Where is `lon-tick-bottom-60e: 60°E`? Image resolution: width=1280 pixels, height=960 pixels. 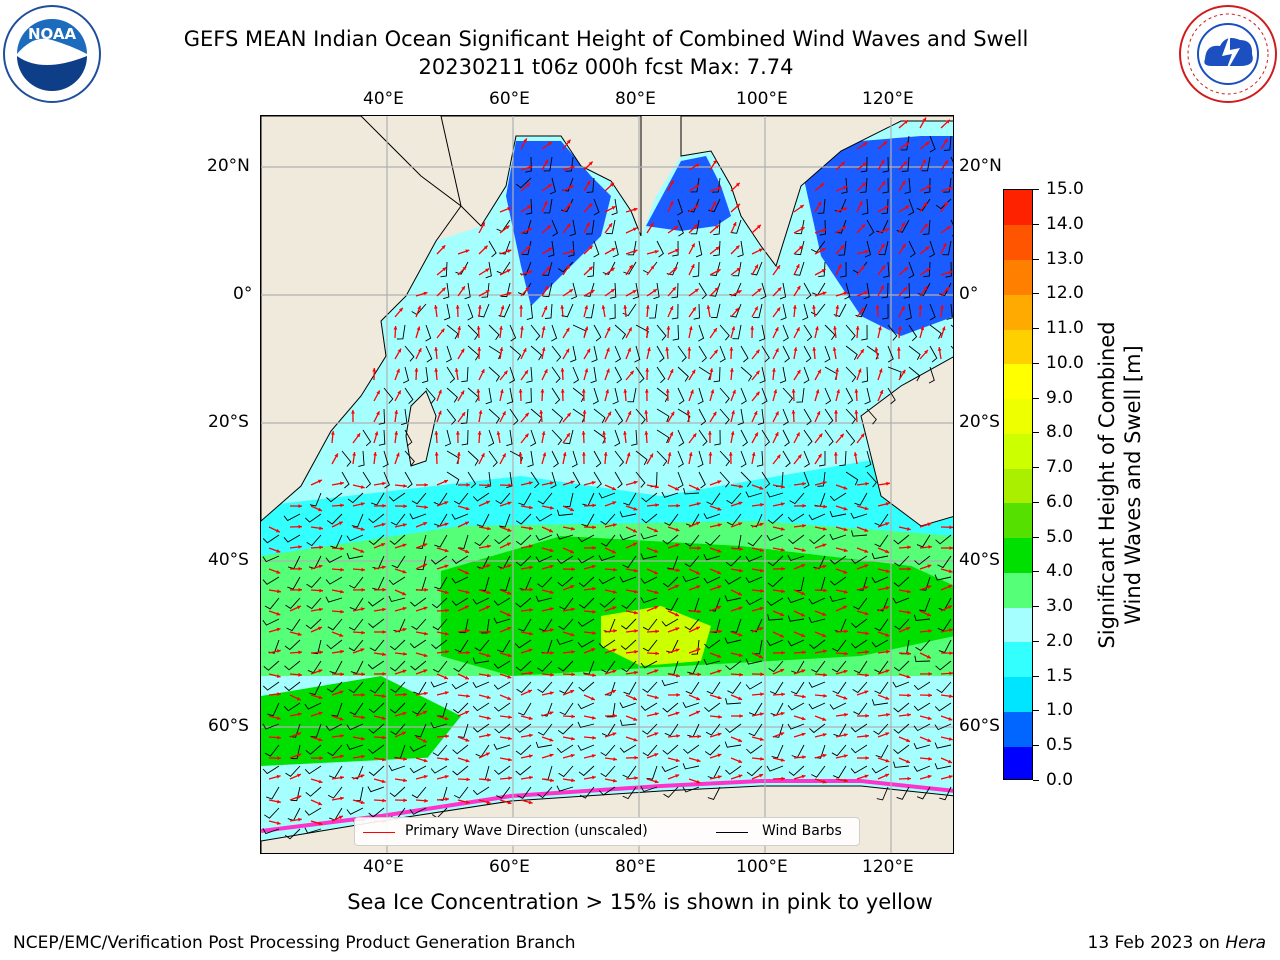 lon-tick-bottom-60e: 60°E is located at coordinates (509, 867).